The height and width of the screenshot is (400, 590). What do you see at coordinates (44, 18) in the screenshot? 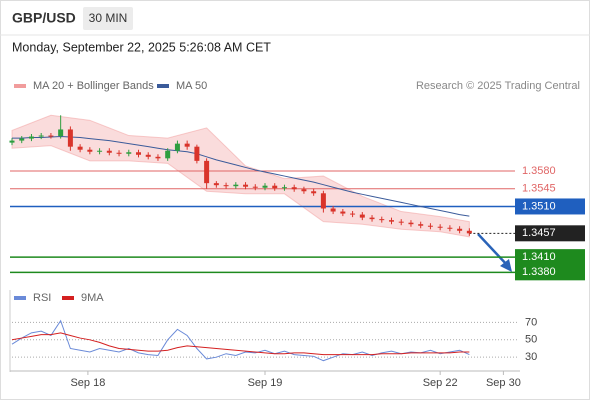
I see `symbol: GBP/USD` at bounding box center [44, 18].